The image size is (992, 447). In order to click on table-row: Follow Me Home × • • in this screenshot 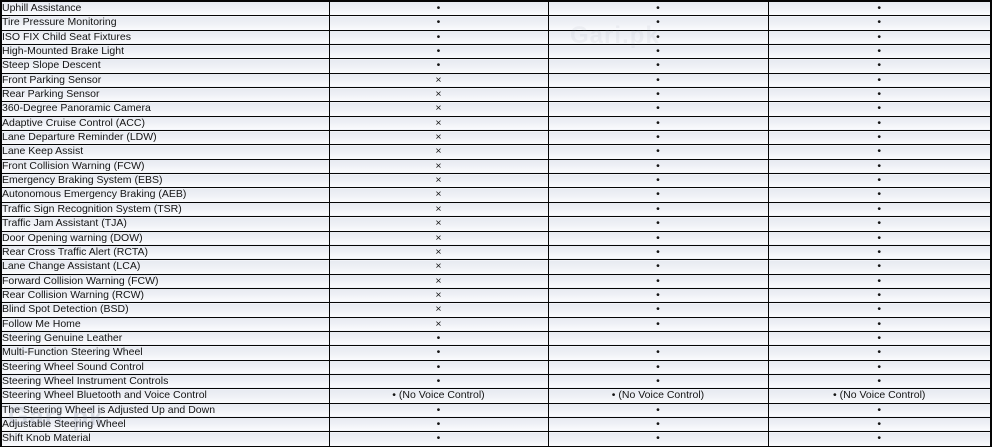, I will do `click(496, 324)`.